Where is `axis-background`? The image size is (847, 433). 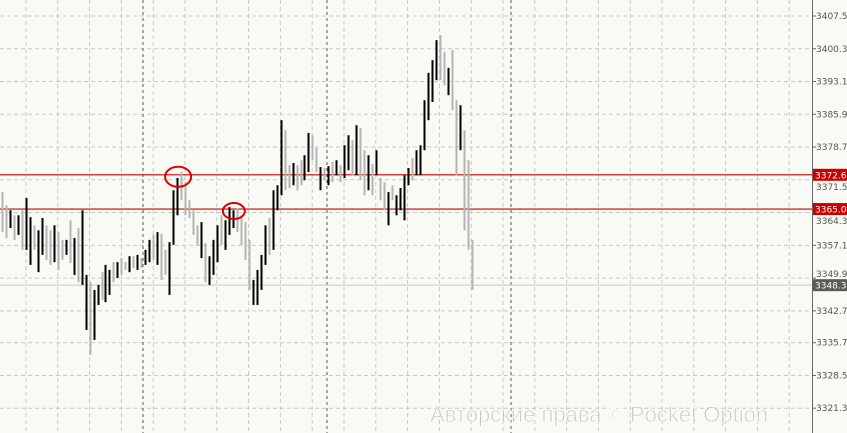 axis-background is located at coordinates (829, 216).